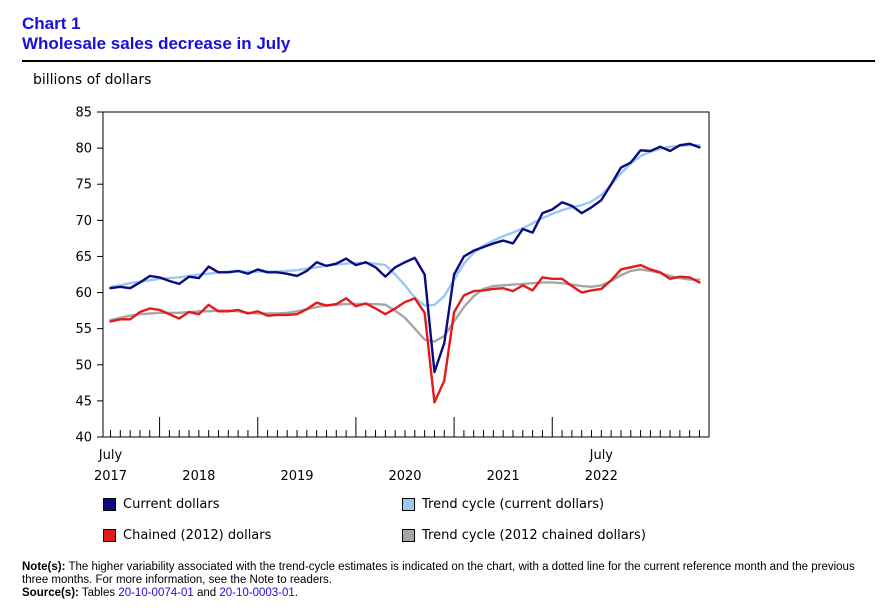  Describe the element at coordinates (397, 450) in the screenshot. I see `x-axis: July 2017 2018 2019 2020 2021 July 2022` at that location.